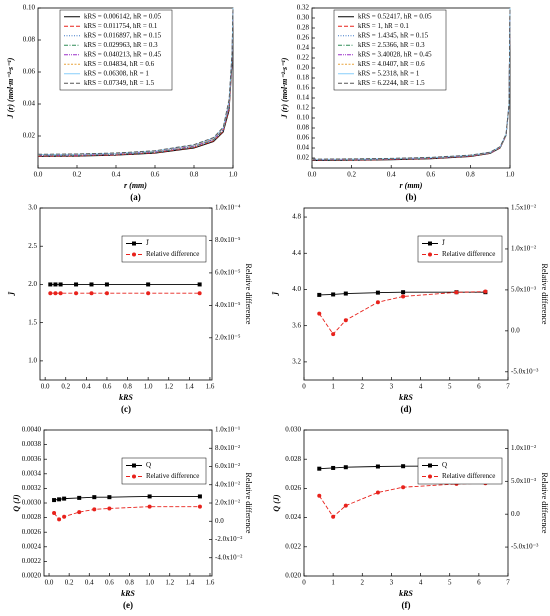 The height and width of the screenshot is (616, 550). I want to click on y-tick-label: 0.22, so click(303, 58).